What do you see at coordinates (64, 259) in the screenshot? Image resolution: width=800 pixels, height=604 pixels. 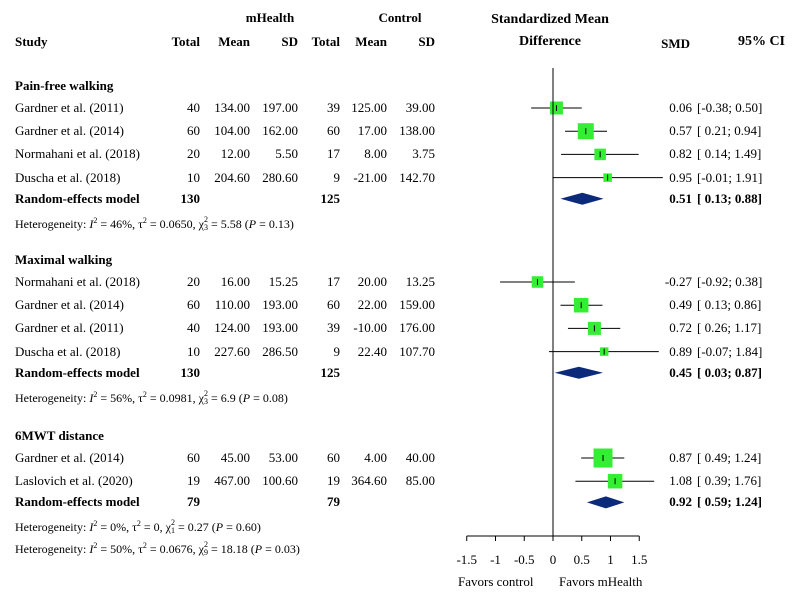 I see `subgroup-title: Maximal walking` at bounding box center [64, 259].